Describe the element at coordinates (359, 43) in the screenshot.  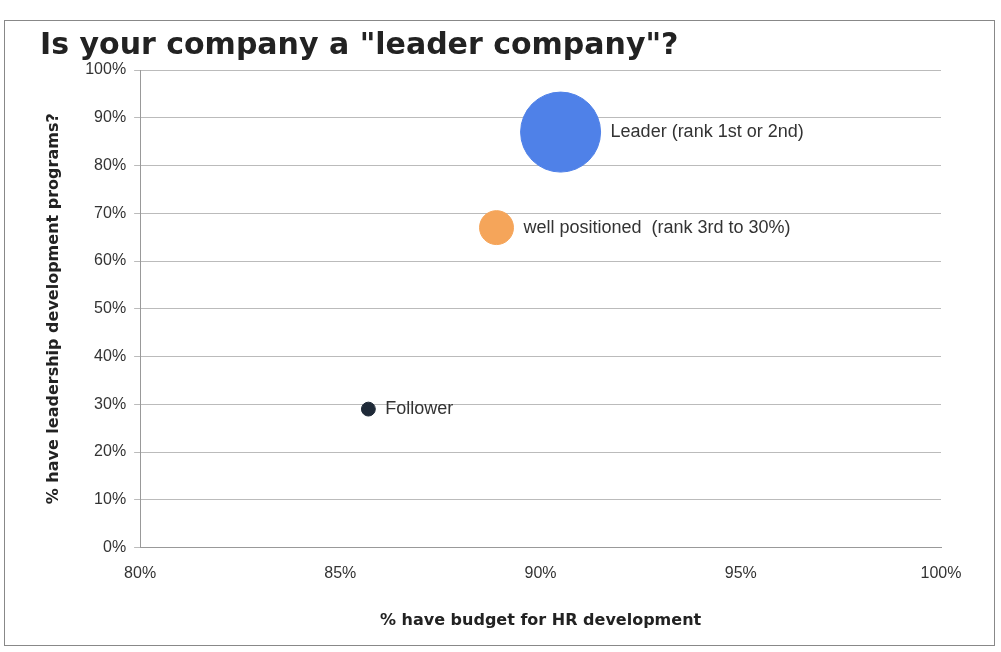
I see `chart-title: Is your company a "leader company"?` at that location.